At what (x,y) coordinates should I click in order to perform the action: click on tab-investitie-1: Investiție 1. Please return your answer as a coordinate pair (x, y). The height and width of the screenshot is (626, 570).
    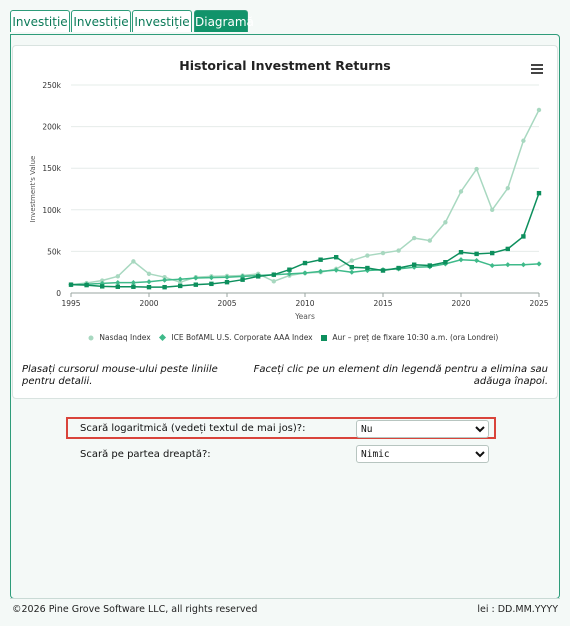
    Looking at the image, I should click on (40, 30).